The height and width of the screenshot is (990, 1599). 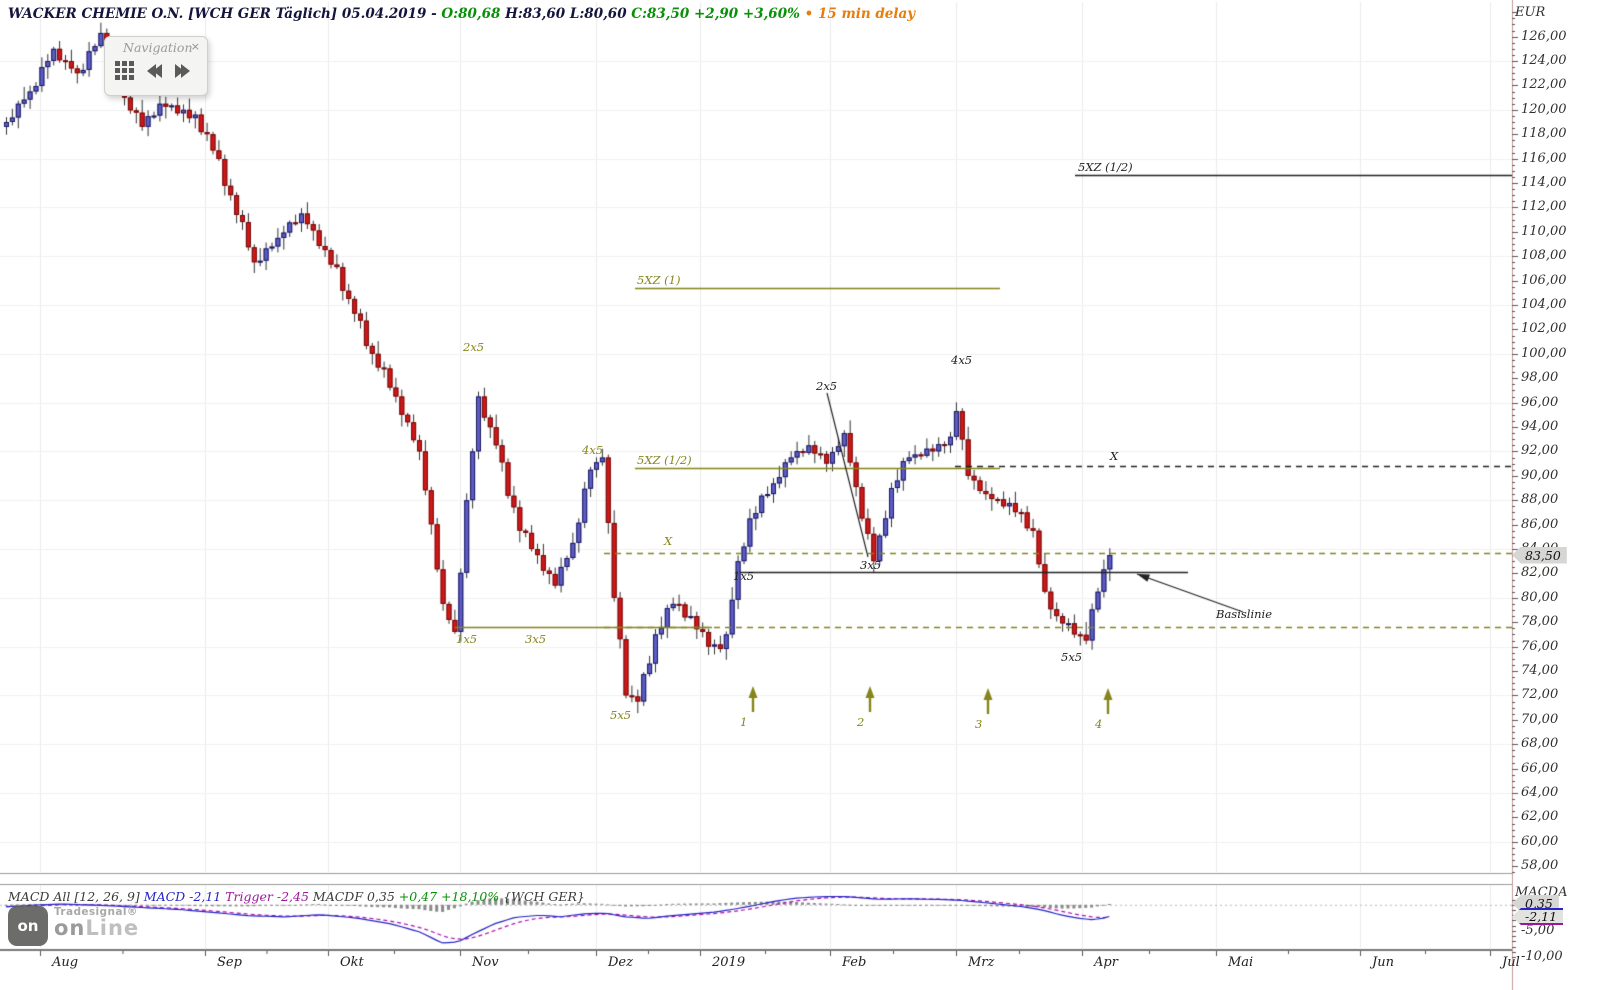 What do you see at coordinates (166, 896) in the screenshot?
I see `macd-line-label: MACD` at bounding box center [166, 896].